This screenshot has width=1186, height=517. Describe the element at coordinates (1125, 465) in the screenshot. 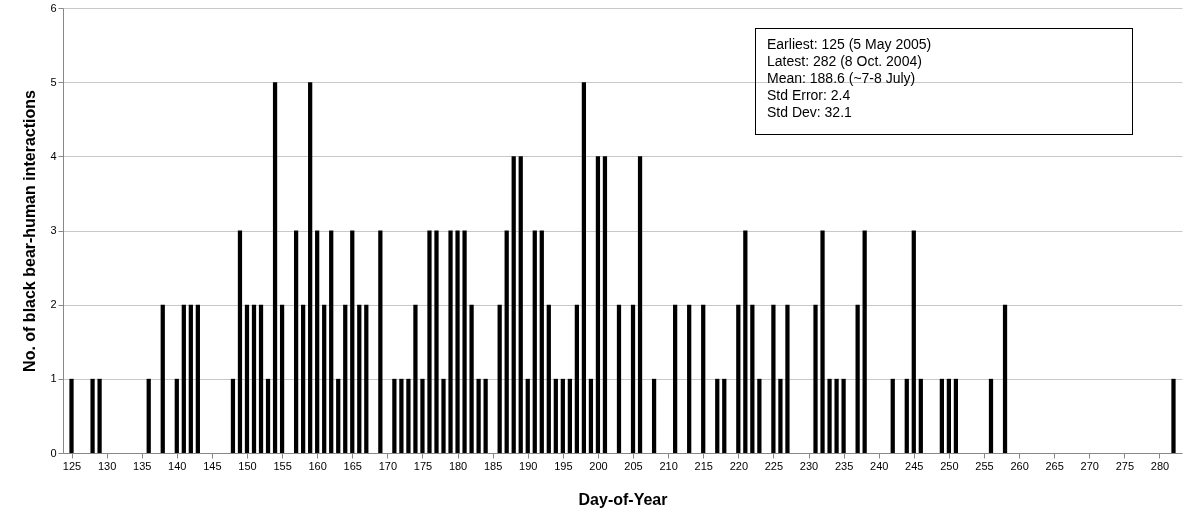

I see `x-tick-label: 275` at that location.